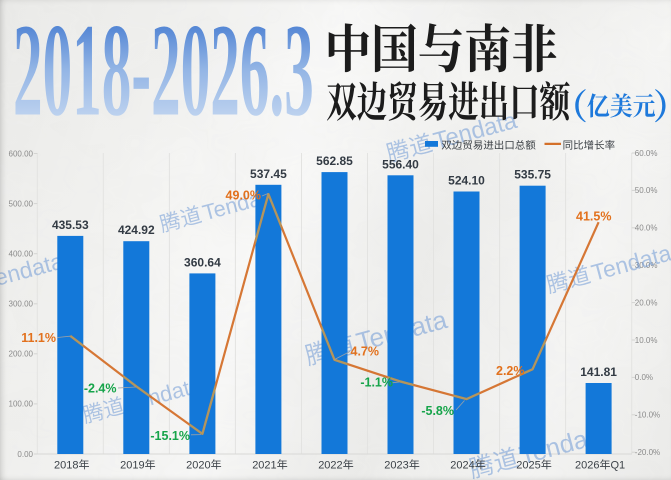 The height and width of the screenshot is (480, 671). What do you see at coordinates (593, 217) in the screenshot?
I see `svg-text: 41.5%` at bounding box center [593, 217].